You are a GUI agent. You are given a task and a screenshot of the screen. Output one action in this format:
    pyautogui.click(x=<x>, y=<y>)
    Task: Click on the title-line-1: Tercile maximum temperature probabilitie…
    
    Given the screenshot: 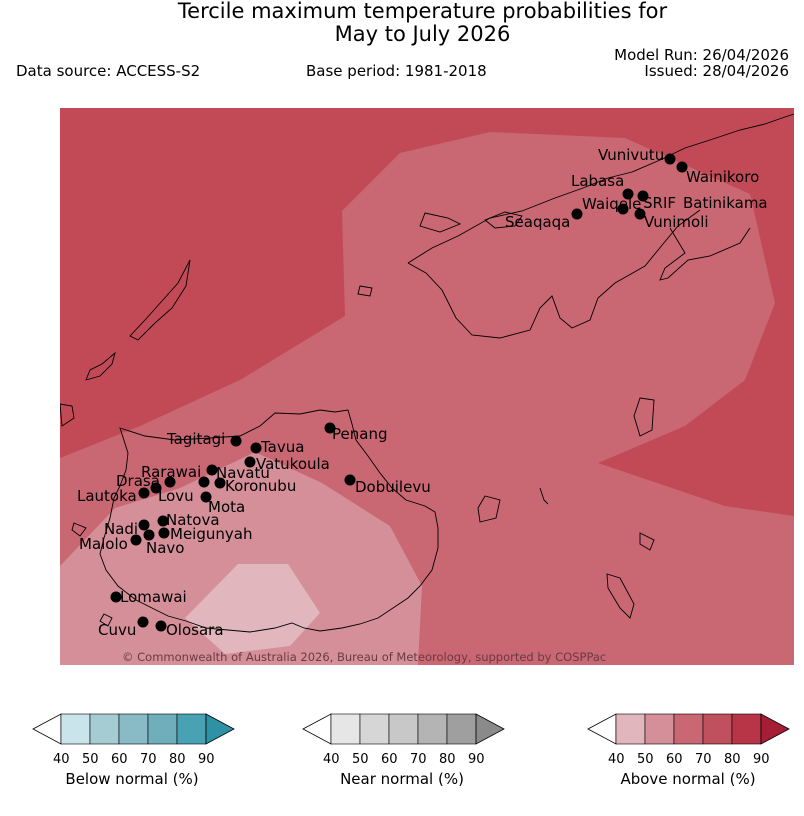 What is the action you would take?
    pyautogui.click(x=422, y=11)
    